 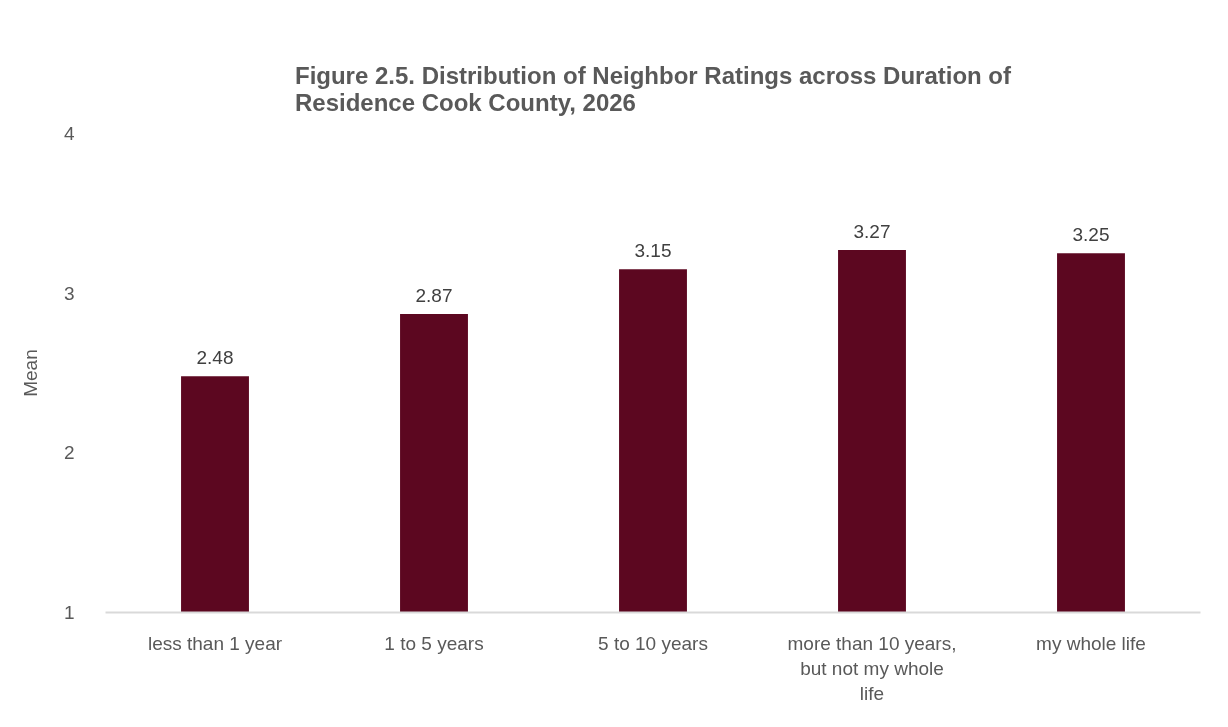 What do you see at coordinates (872, 668) in the screenshot?
I see `x-tick-label: more than 10 years, but not my whole life` at bounding box center [872, 668].